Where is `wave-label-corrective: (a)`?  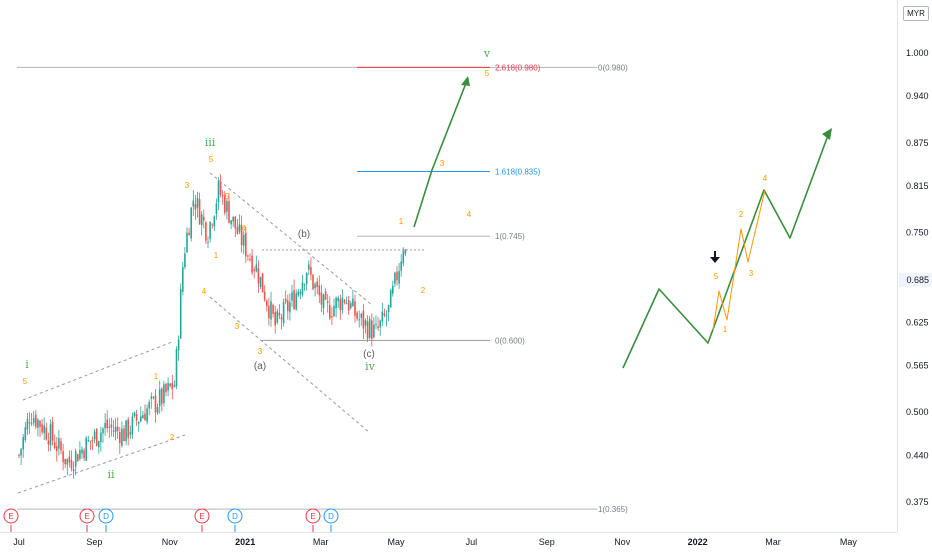
wave-label-corrective: (a) is located at coordinates (260, 366).